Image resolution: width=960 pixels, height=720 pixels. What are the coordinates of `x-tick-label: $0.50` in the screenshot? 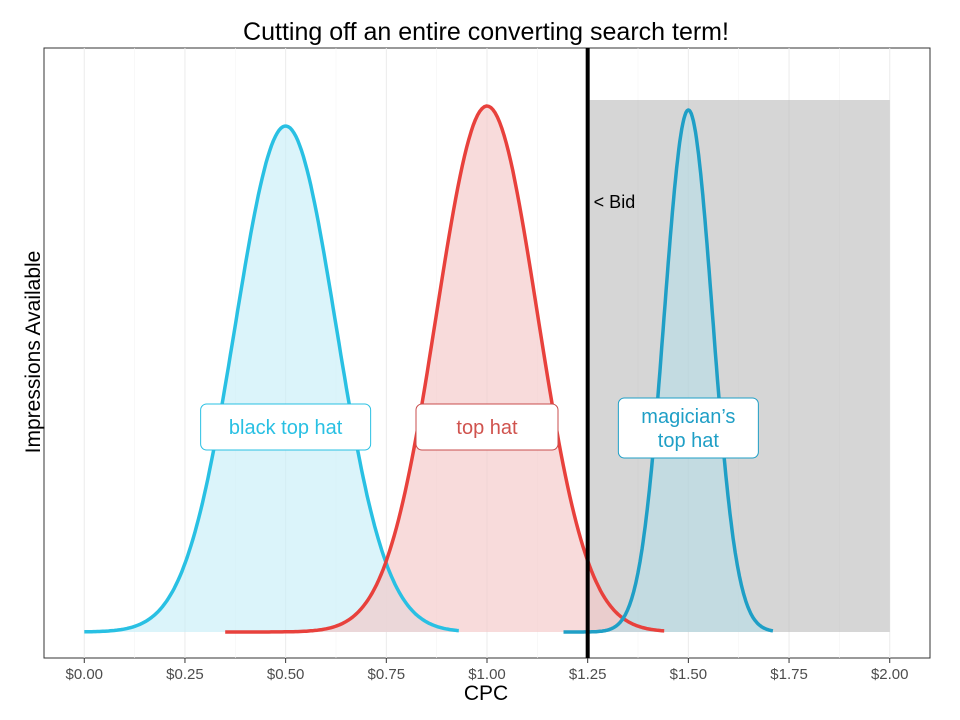 It's located at (286, 674).